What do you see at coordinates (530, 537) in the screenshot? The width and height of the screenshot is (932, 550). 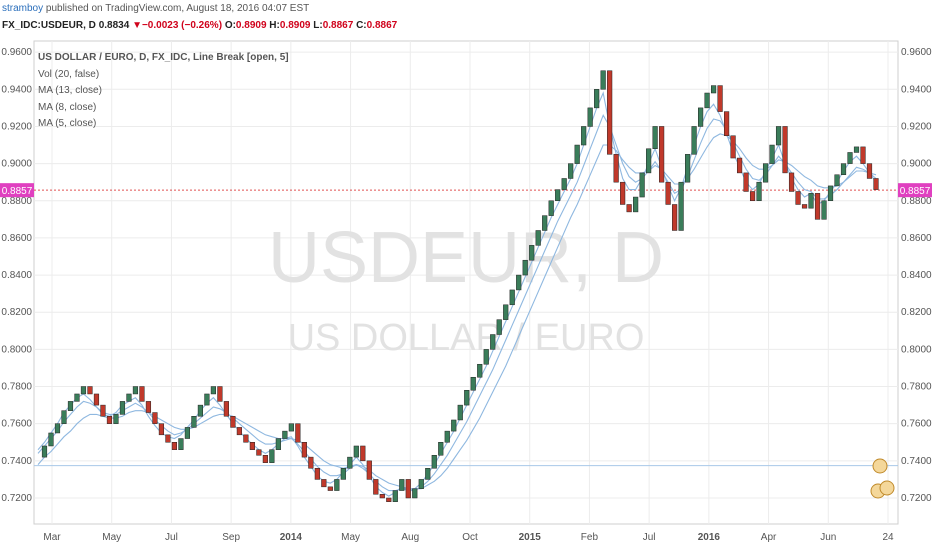 I see `x-tick-label: 2015` at bounding box center [530, 537].